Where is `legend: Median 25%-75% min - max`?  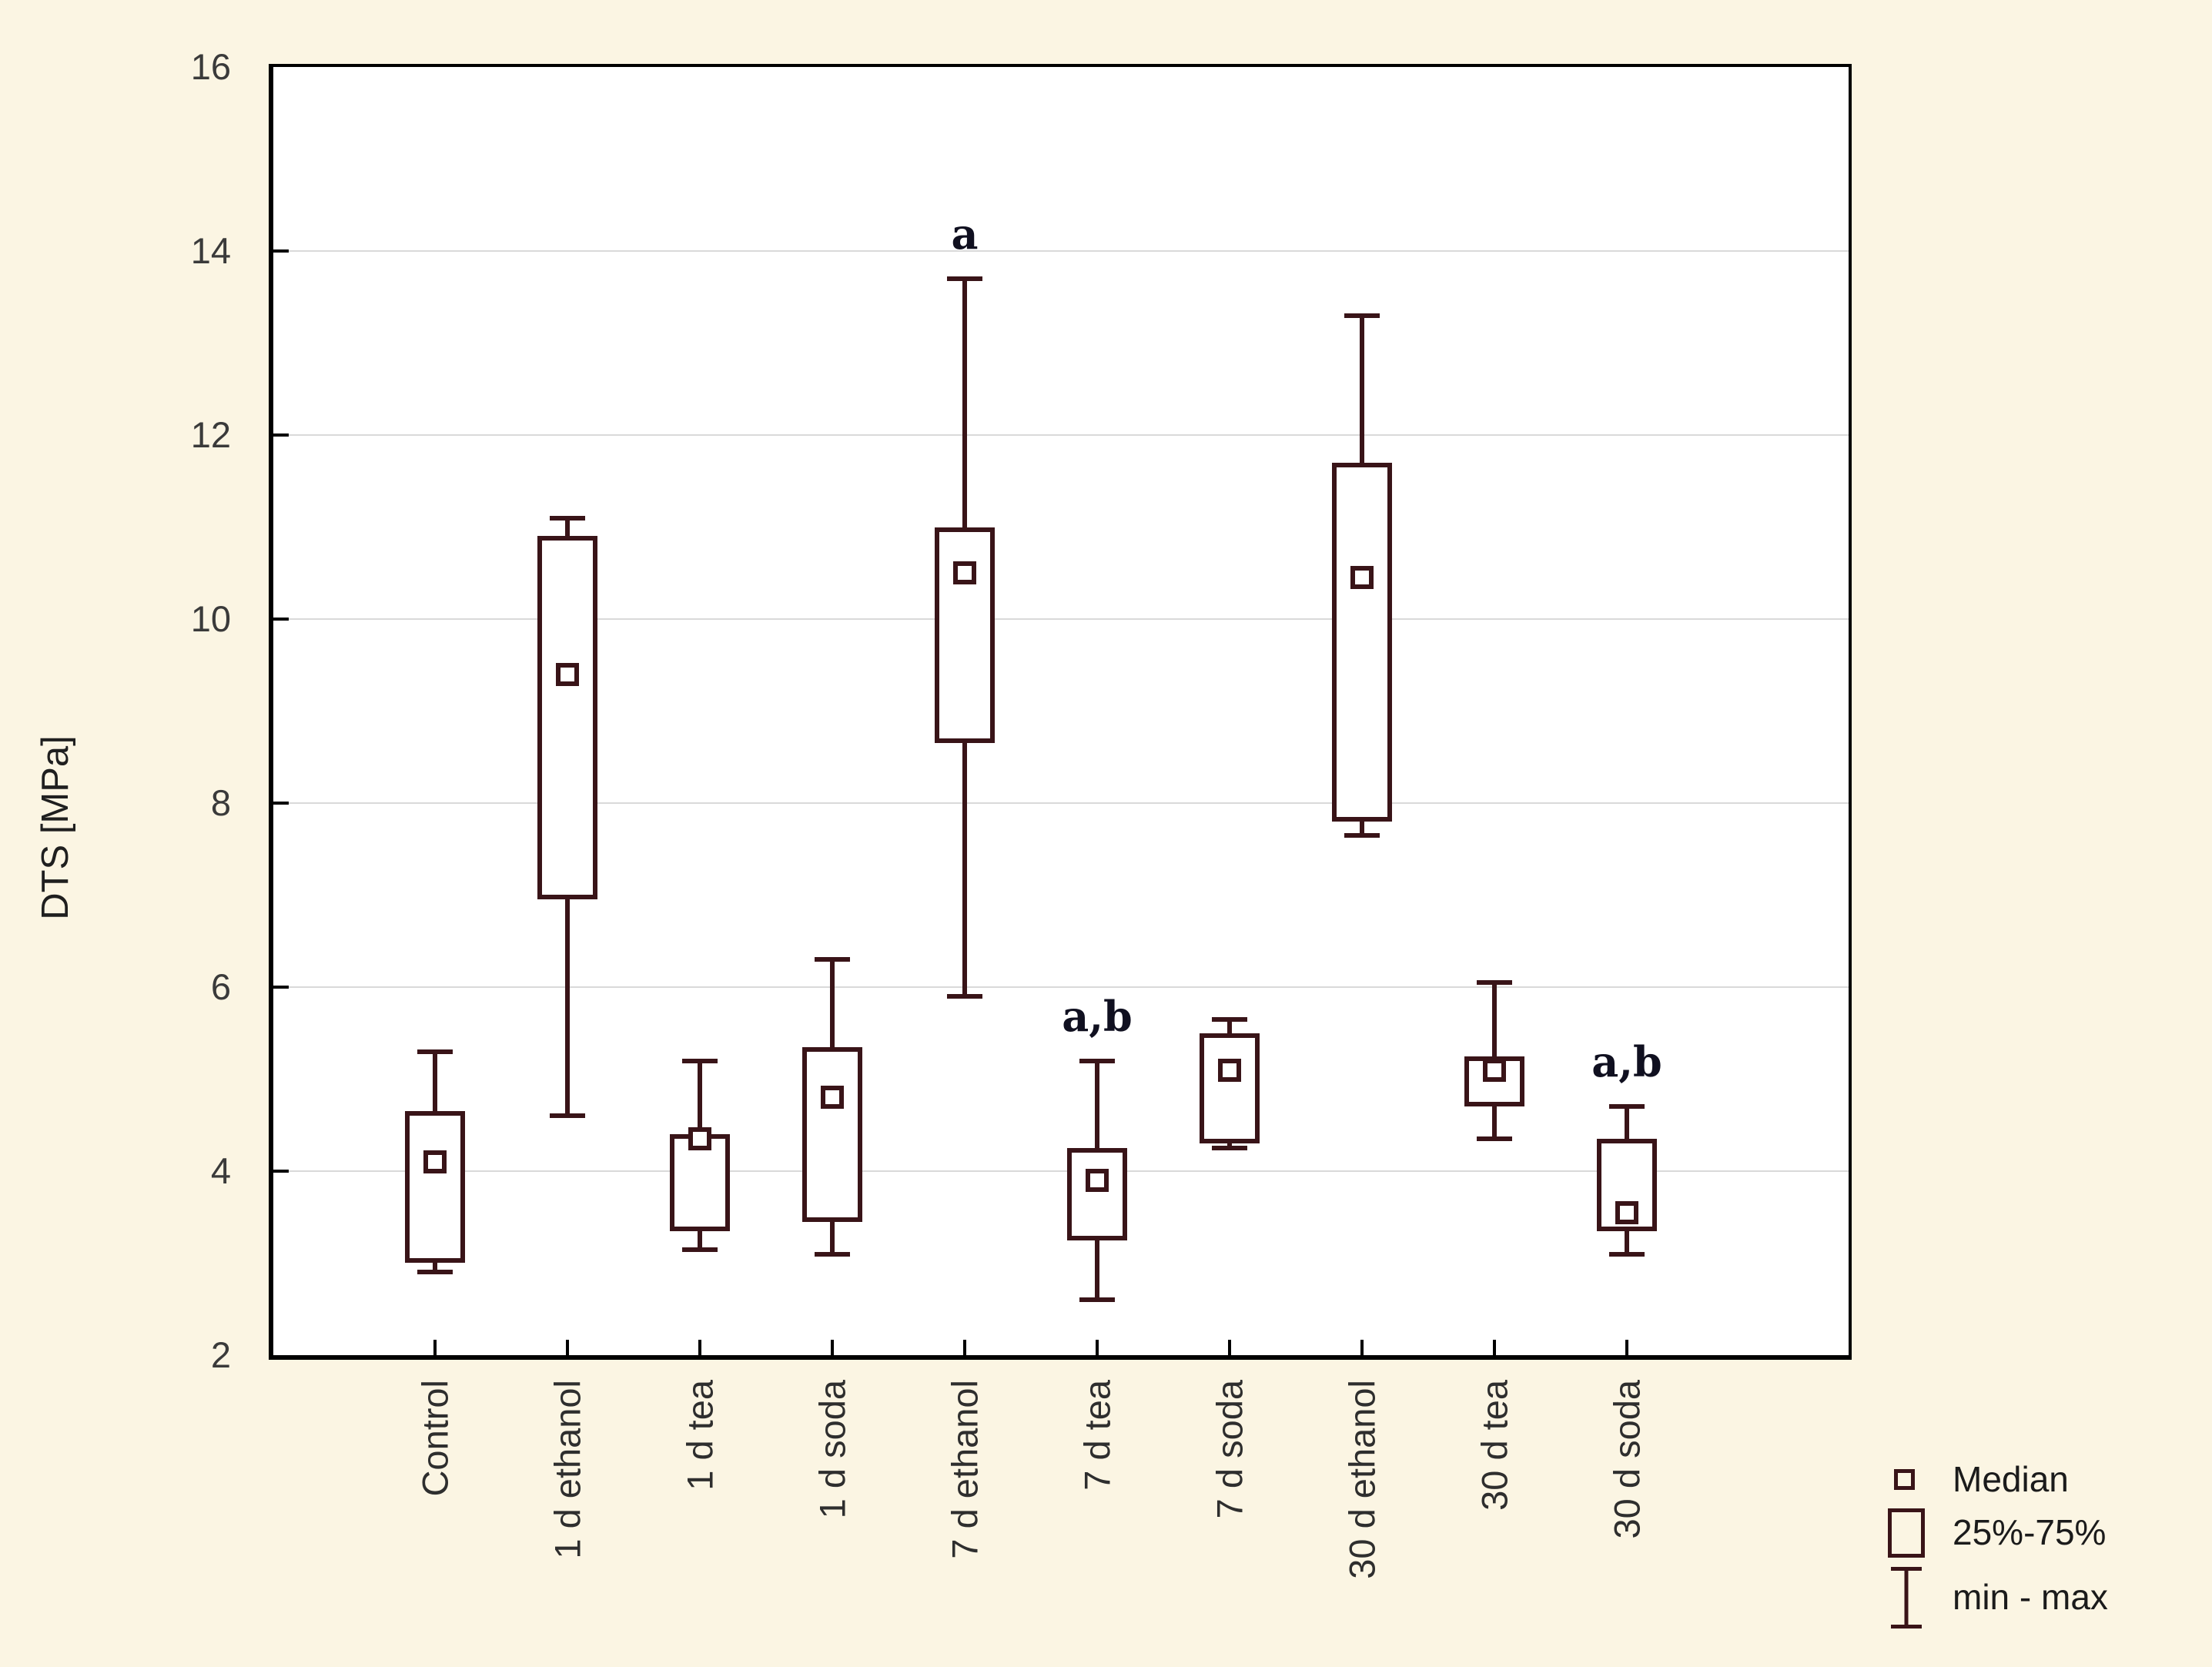 legend: Median 25%-75% min - max is located at coordinates (1998, 1544).